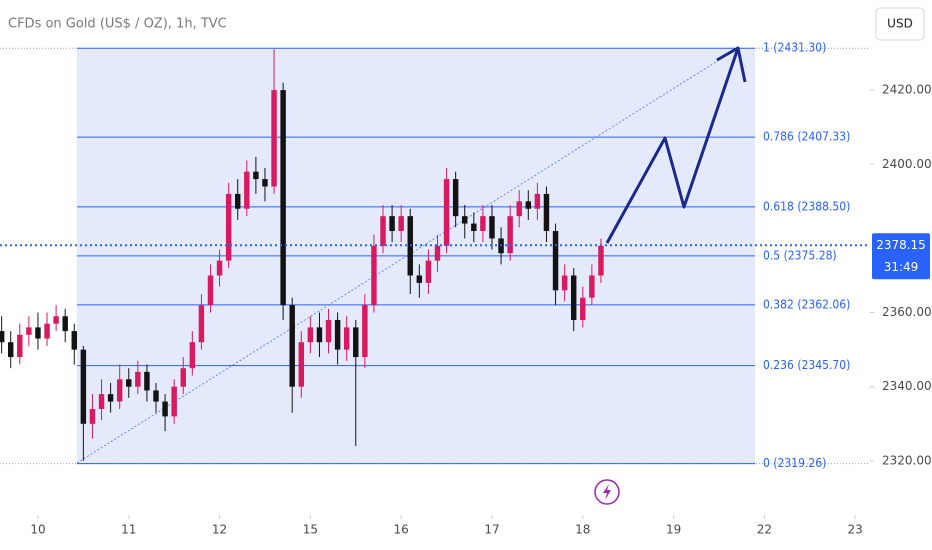 The width and height of the screenshot is (932, 550). I want to click on fib-label: 0.618 (2388.50), so click(806, 206).